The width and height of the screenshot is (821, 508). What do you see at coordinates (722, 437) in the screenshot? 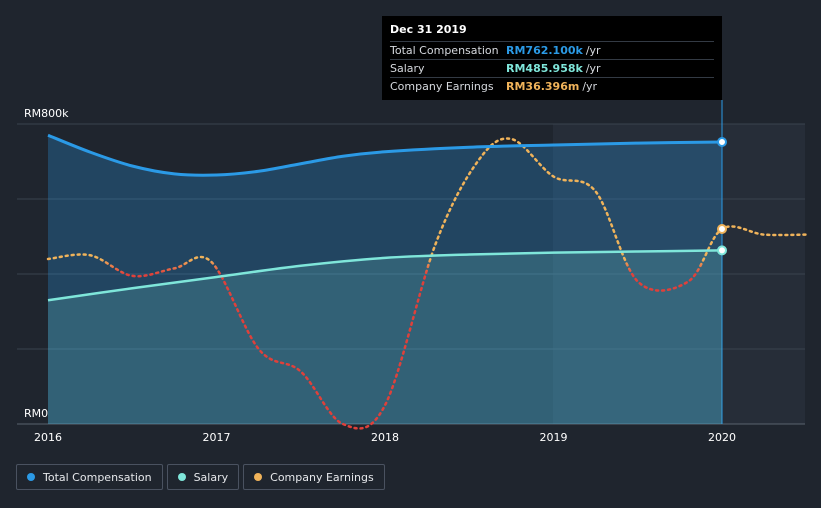
I see `x-tick-label: 2020` at bounding box center [722, 437].